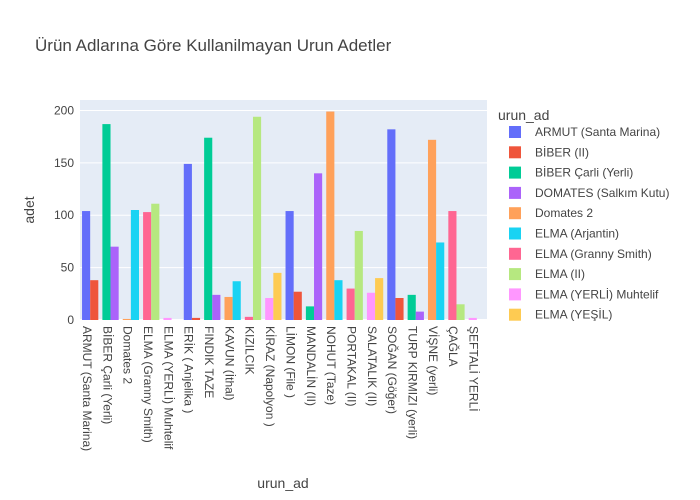 This screenshot has height=500, width=700. Describe the element at coordinates (597, 294) in the screenshot. I see `legend-label: ELMA (YERLİ) Muhtelif` at that location.